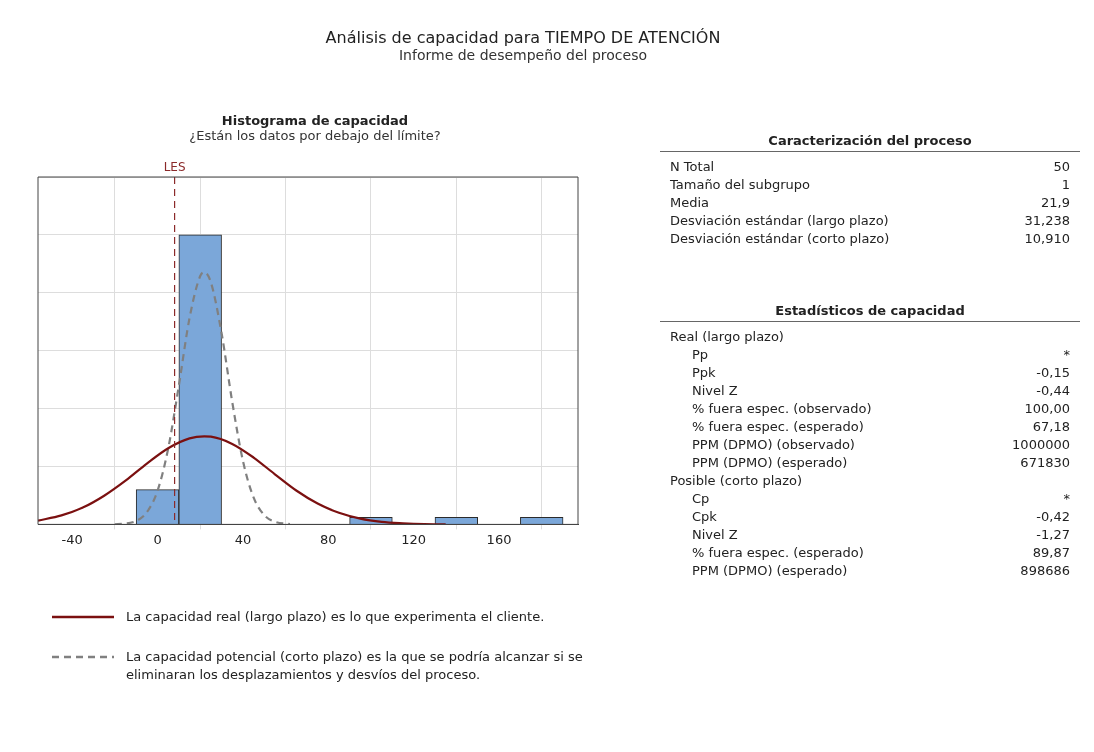  What do you see at coordinates (1047, 238) in the screenshot?
I see `text: 10,910` at bounding box center [1047, 238].